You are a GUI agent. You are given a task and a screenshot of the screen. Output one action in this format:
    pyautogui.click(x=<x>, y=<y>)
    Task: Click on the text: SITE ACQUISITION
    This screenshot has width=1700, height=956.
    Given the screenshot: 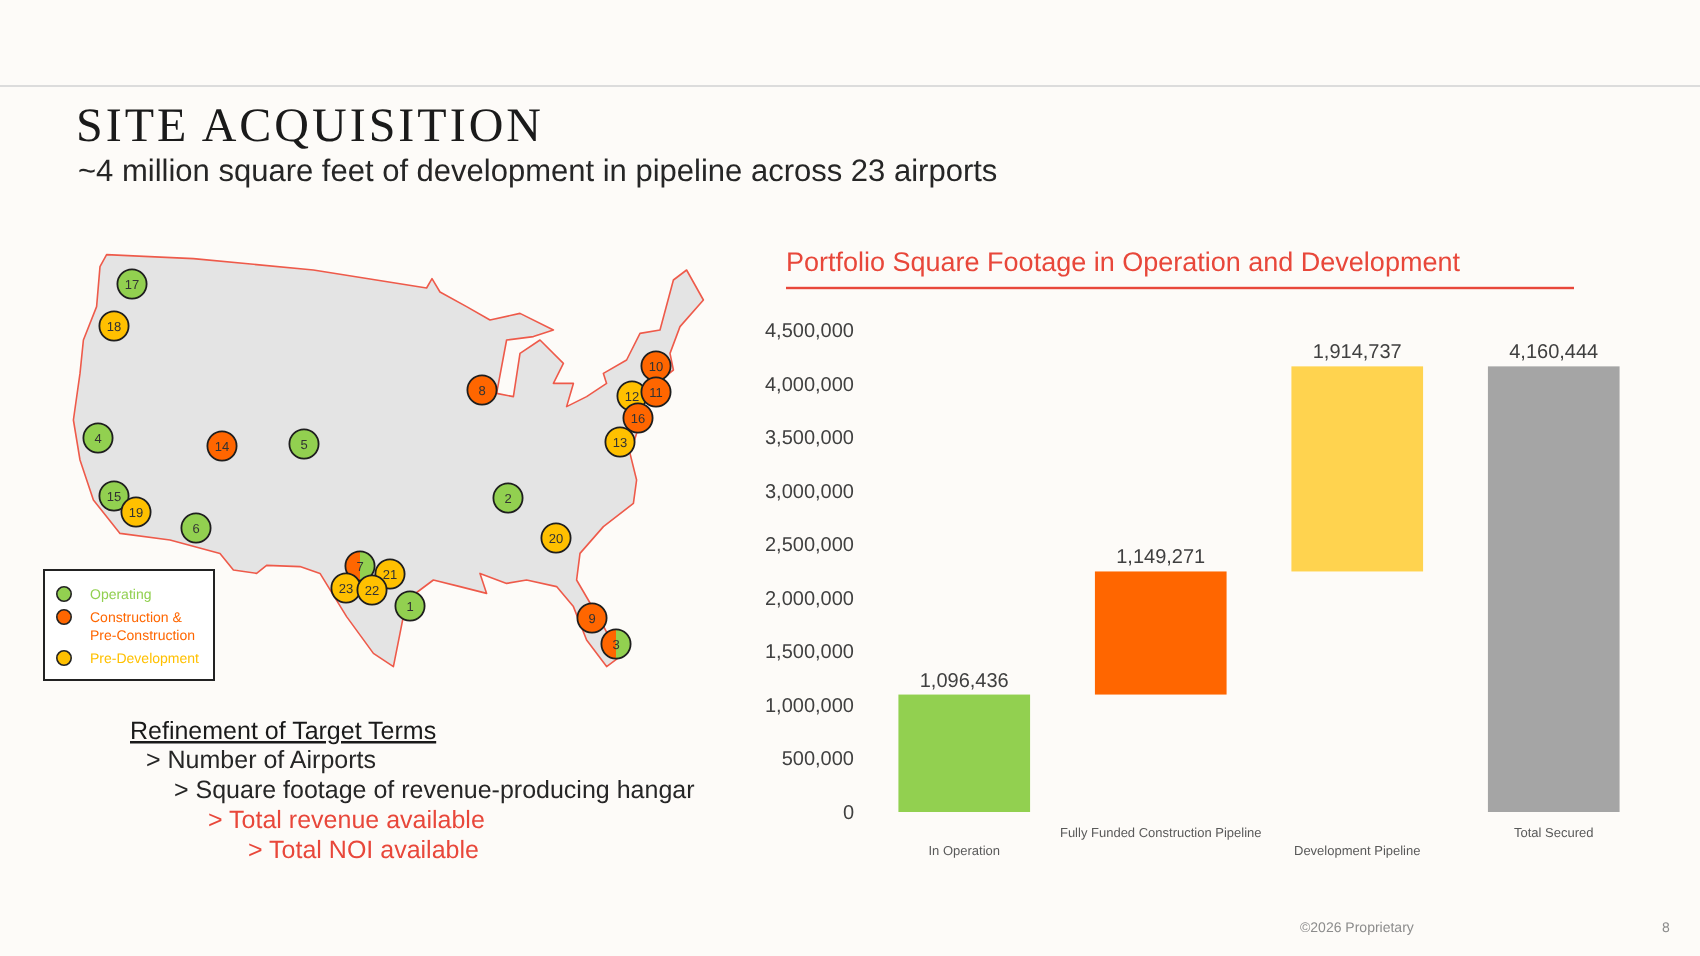 What is the action you would take?
    pyautogui.click(x=310, y=127)
    